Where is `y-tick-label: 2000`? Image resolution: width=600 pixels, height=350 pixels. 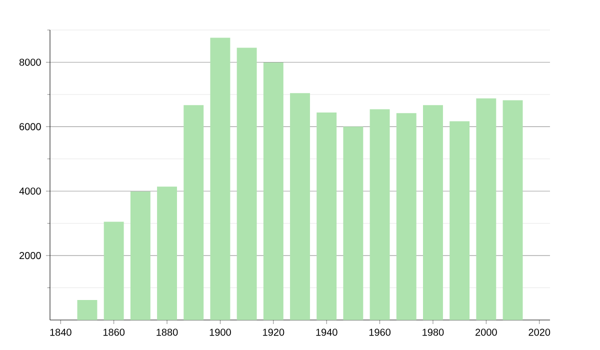
y-tick-label: 2000 is located at coordinates (30, 256).